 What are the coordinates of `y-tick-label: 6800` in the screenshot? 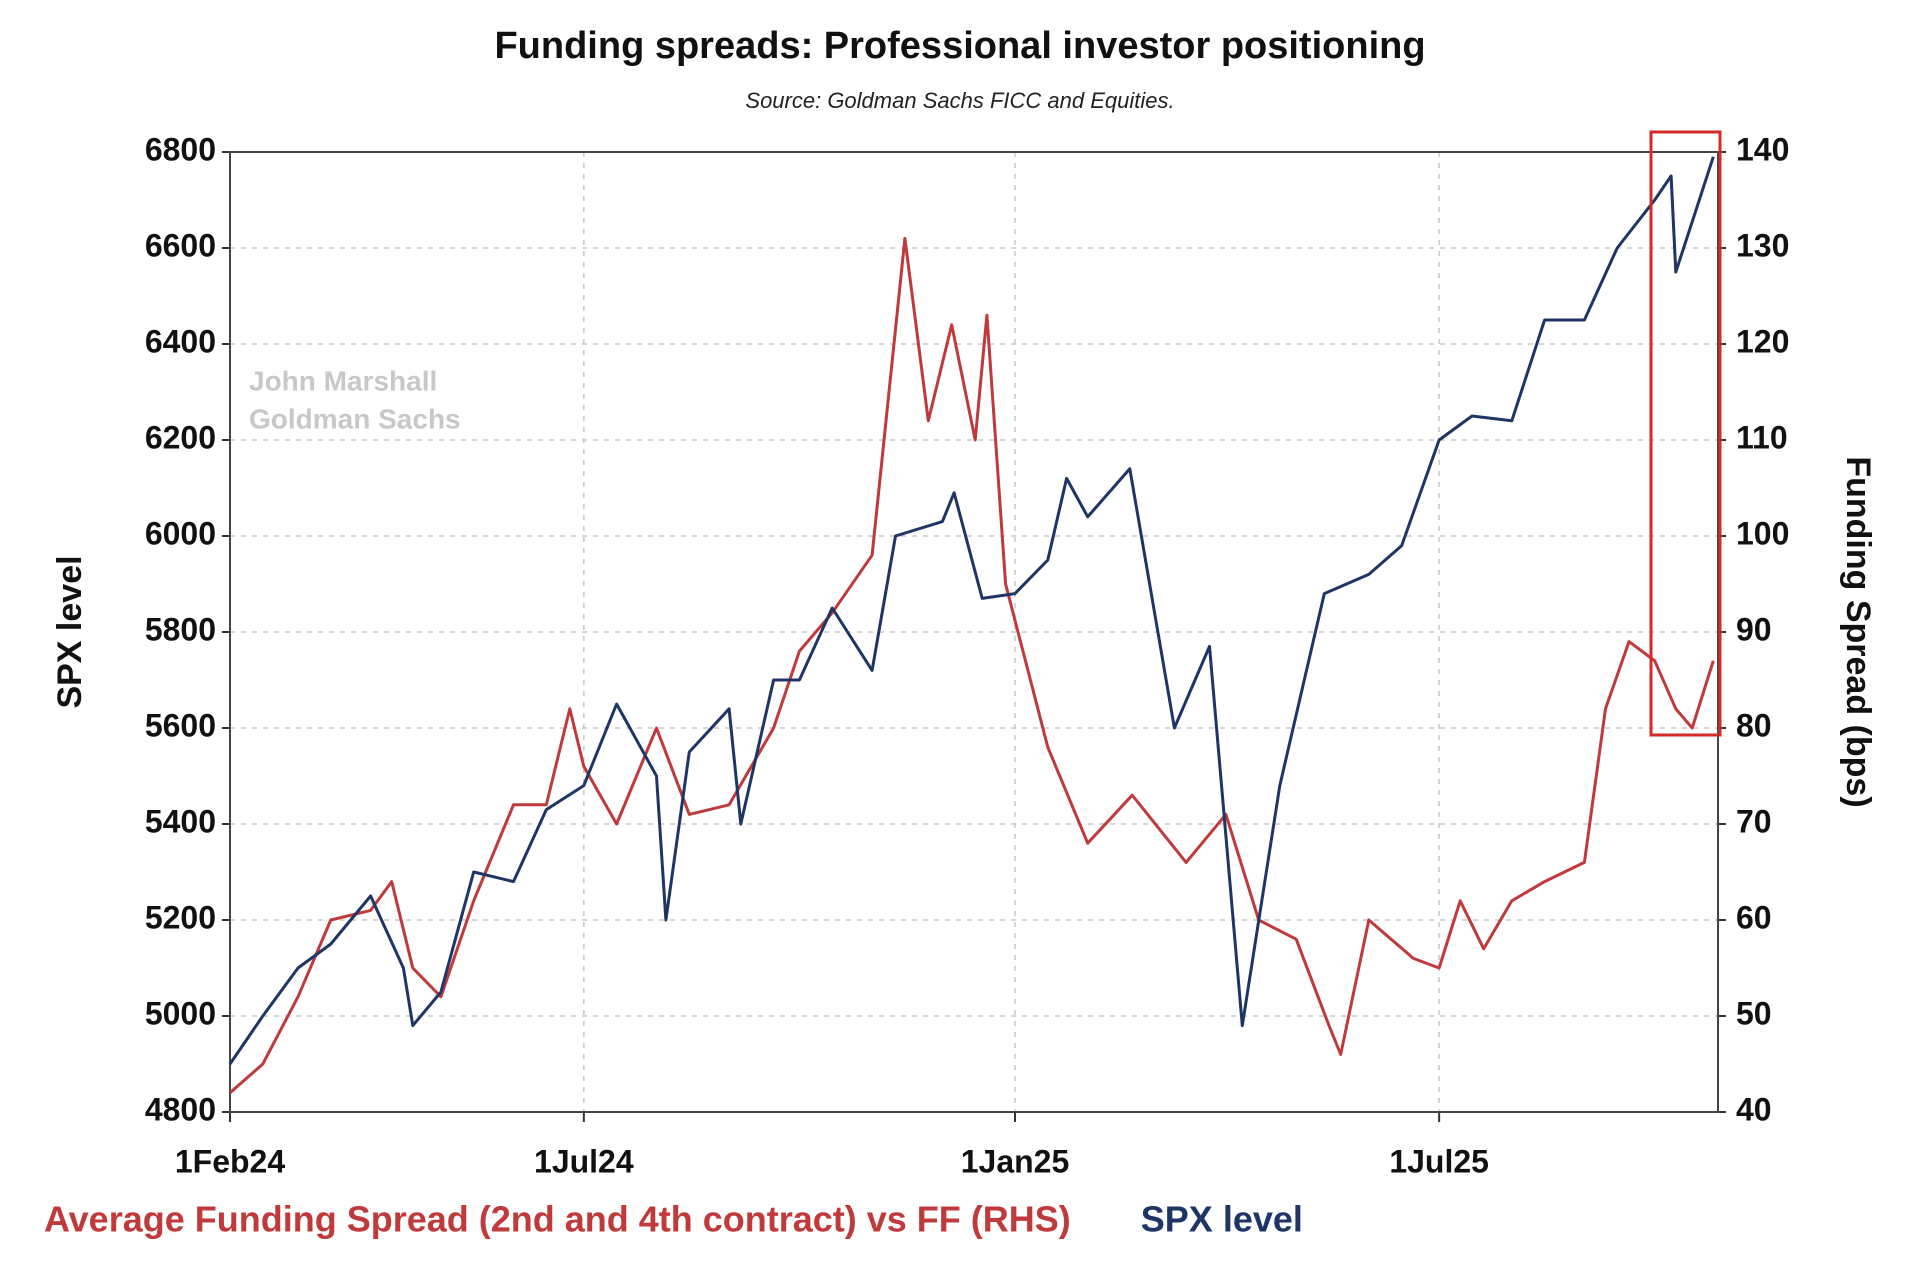 It's located at (180, 149).